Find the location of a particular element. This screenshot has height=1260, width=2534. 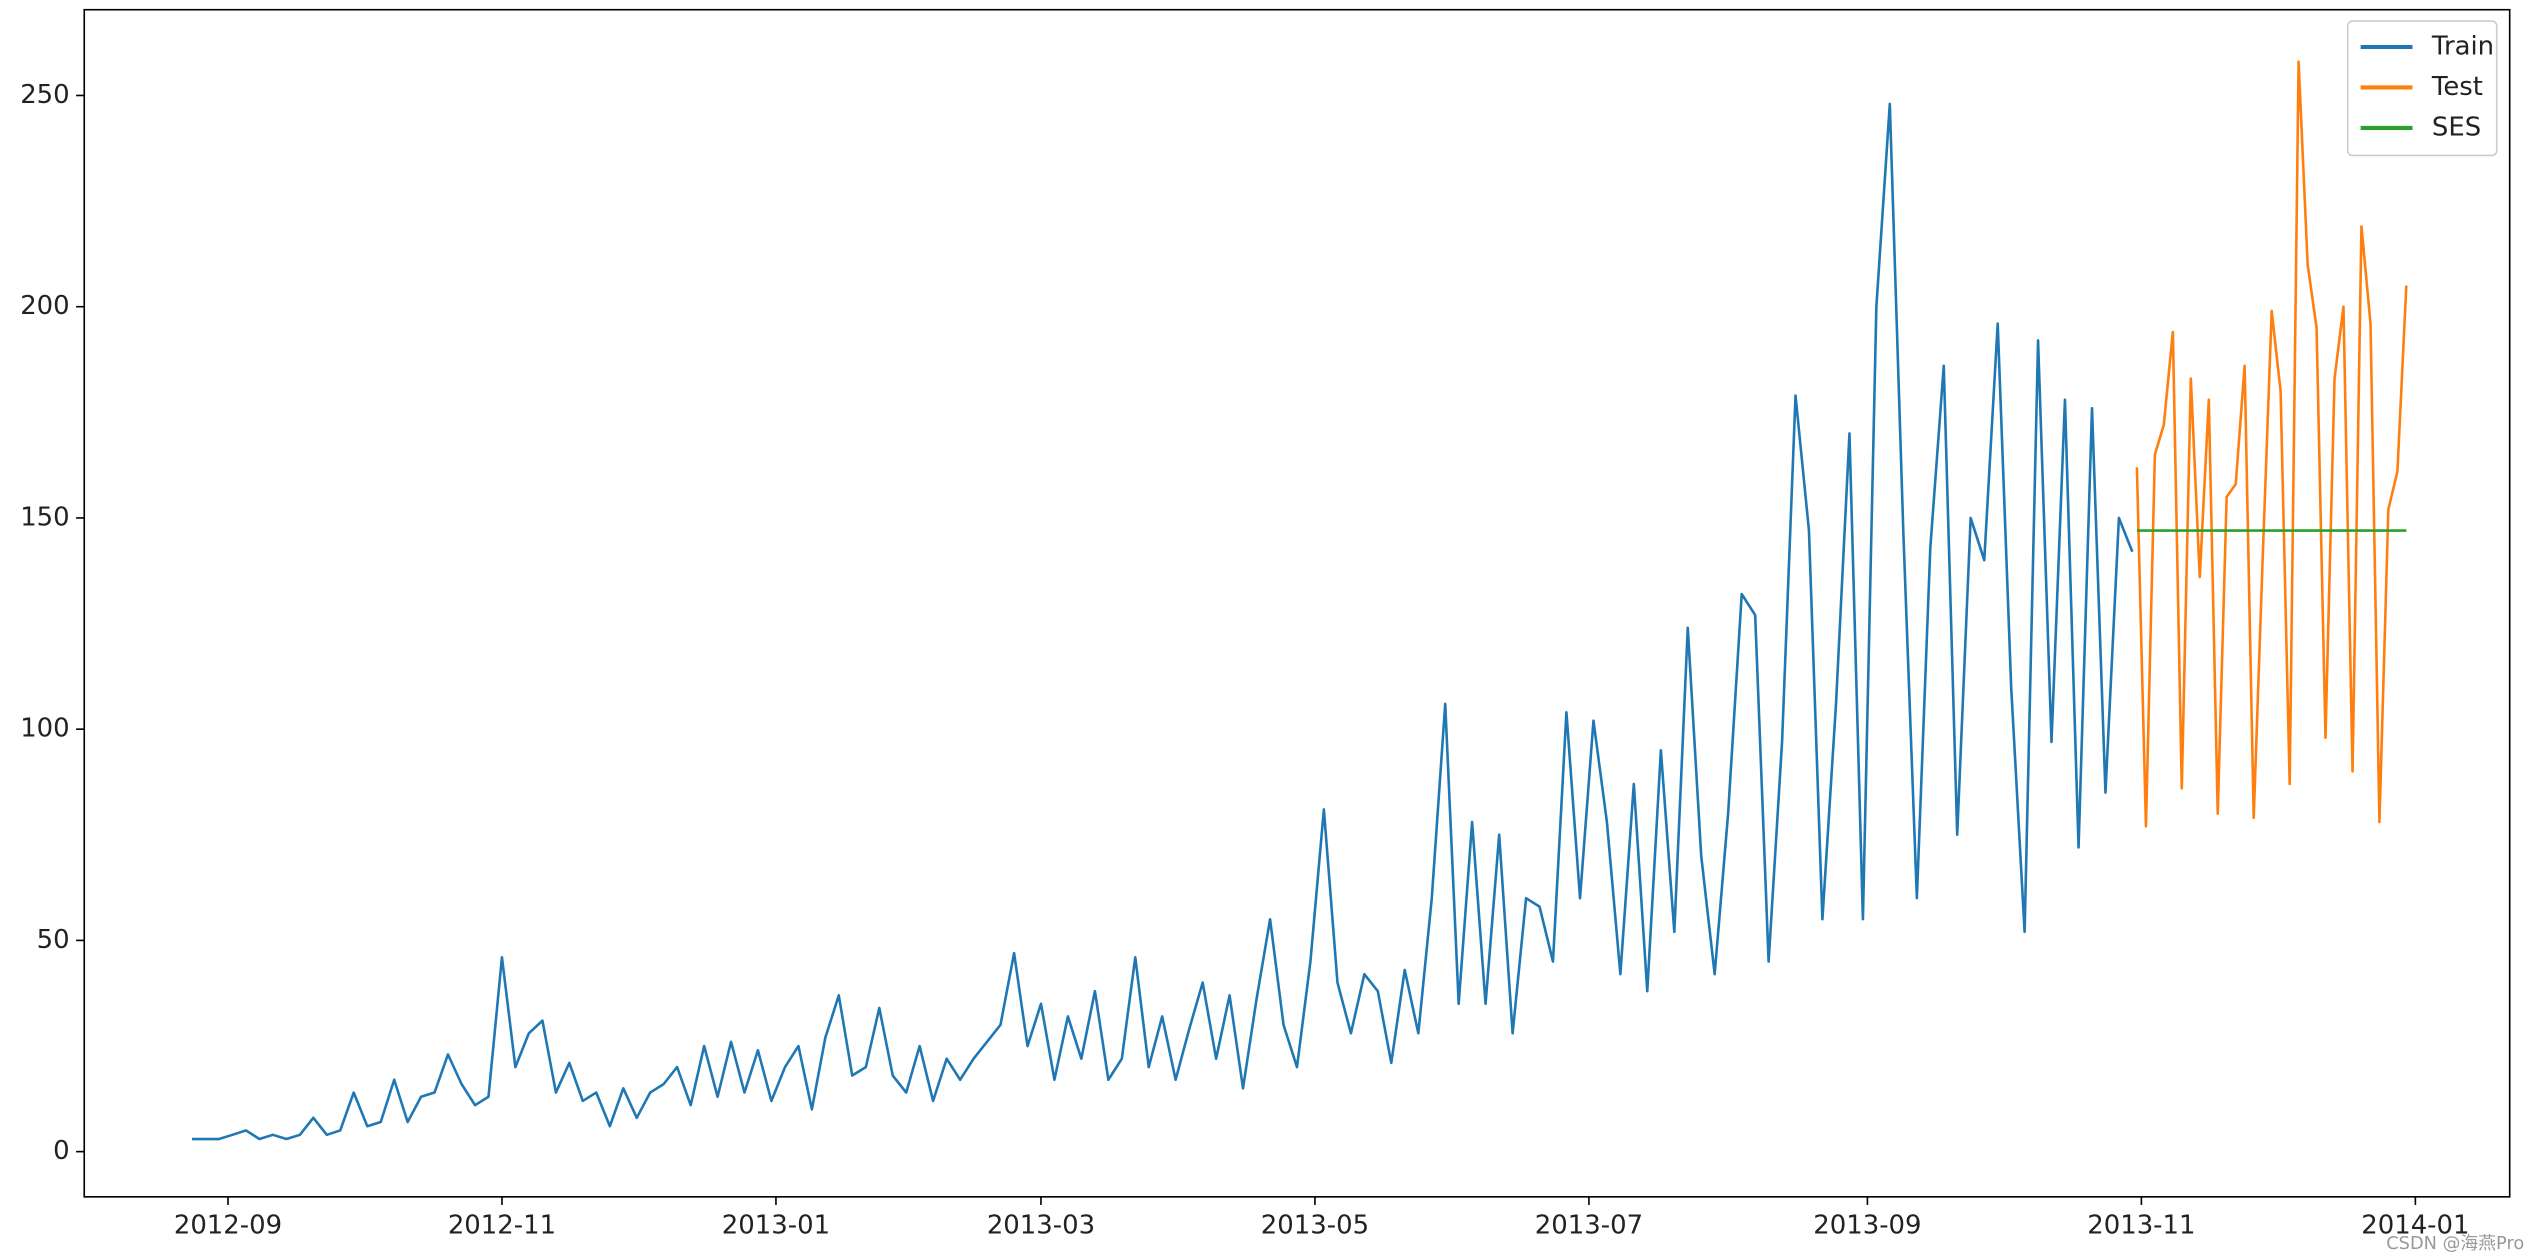

x-tick-label: 2012-11 is located at coordinates (502, 1225).